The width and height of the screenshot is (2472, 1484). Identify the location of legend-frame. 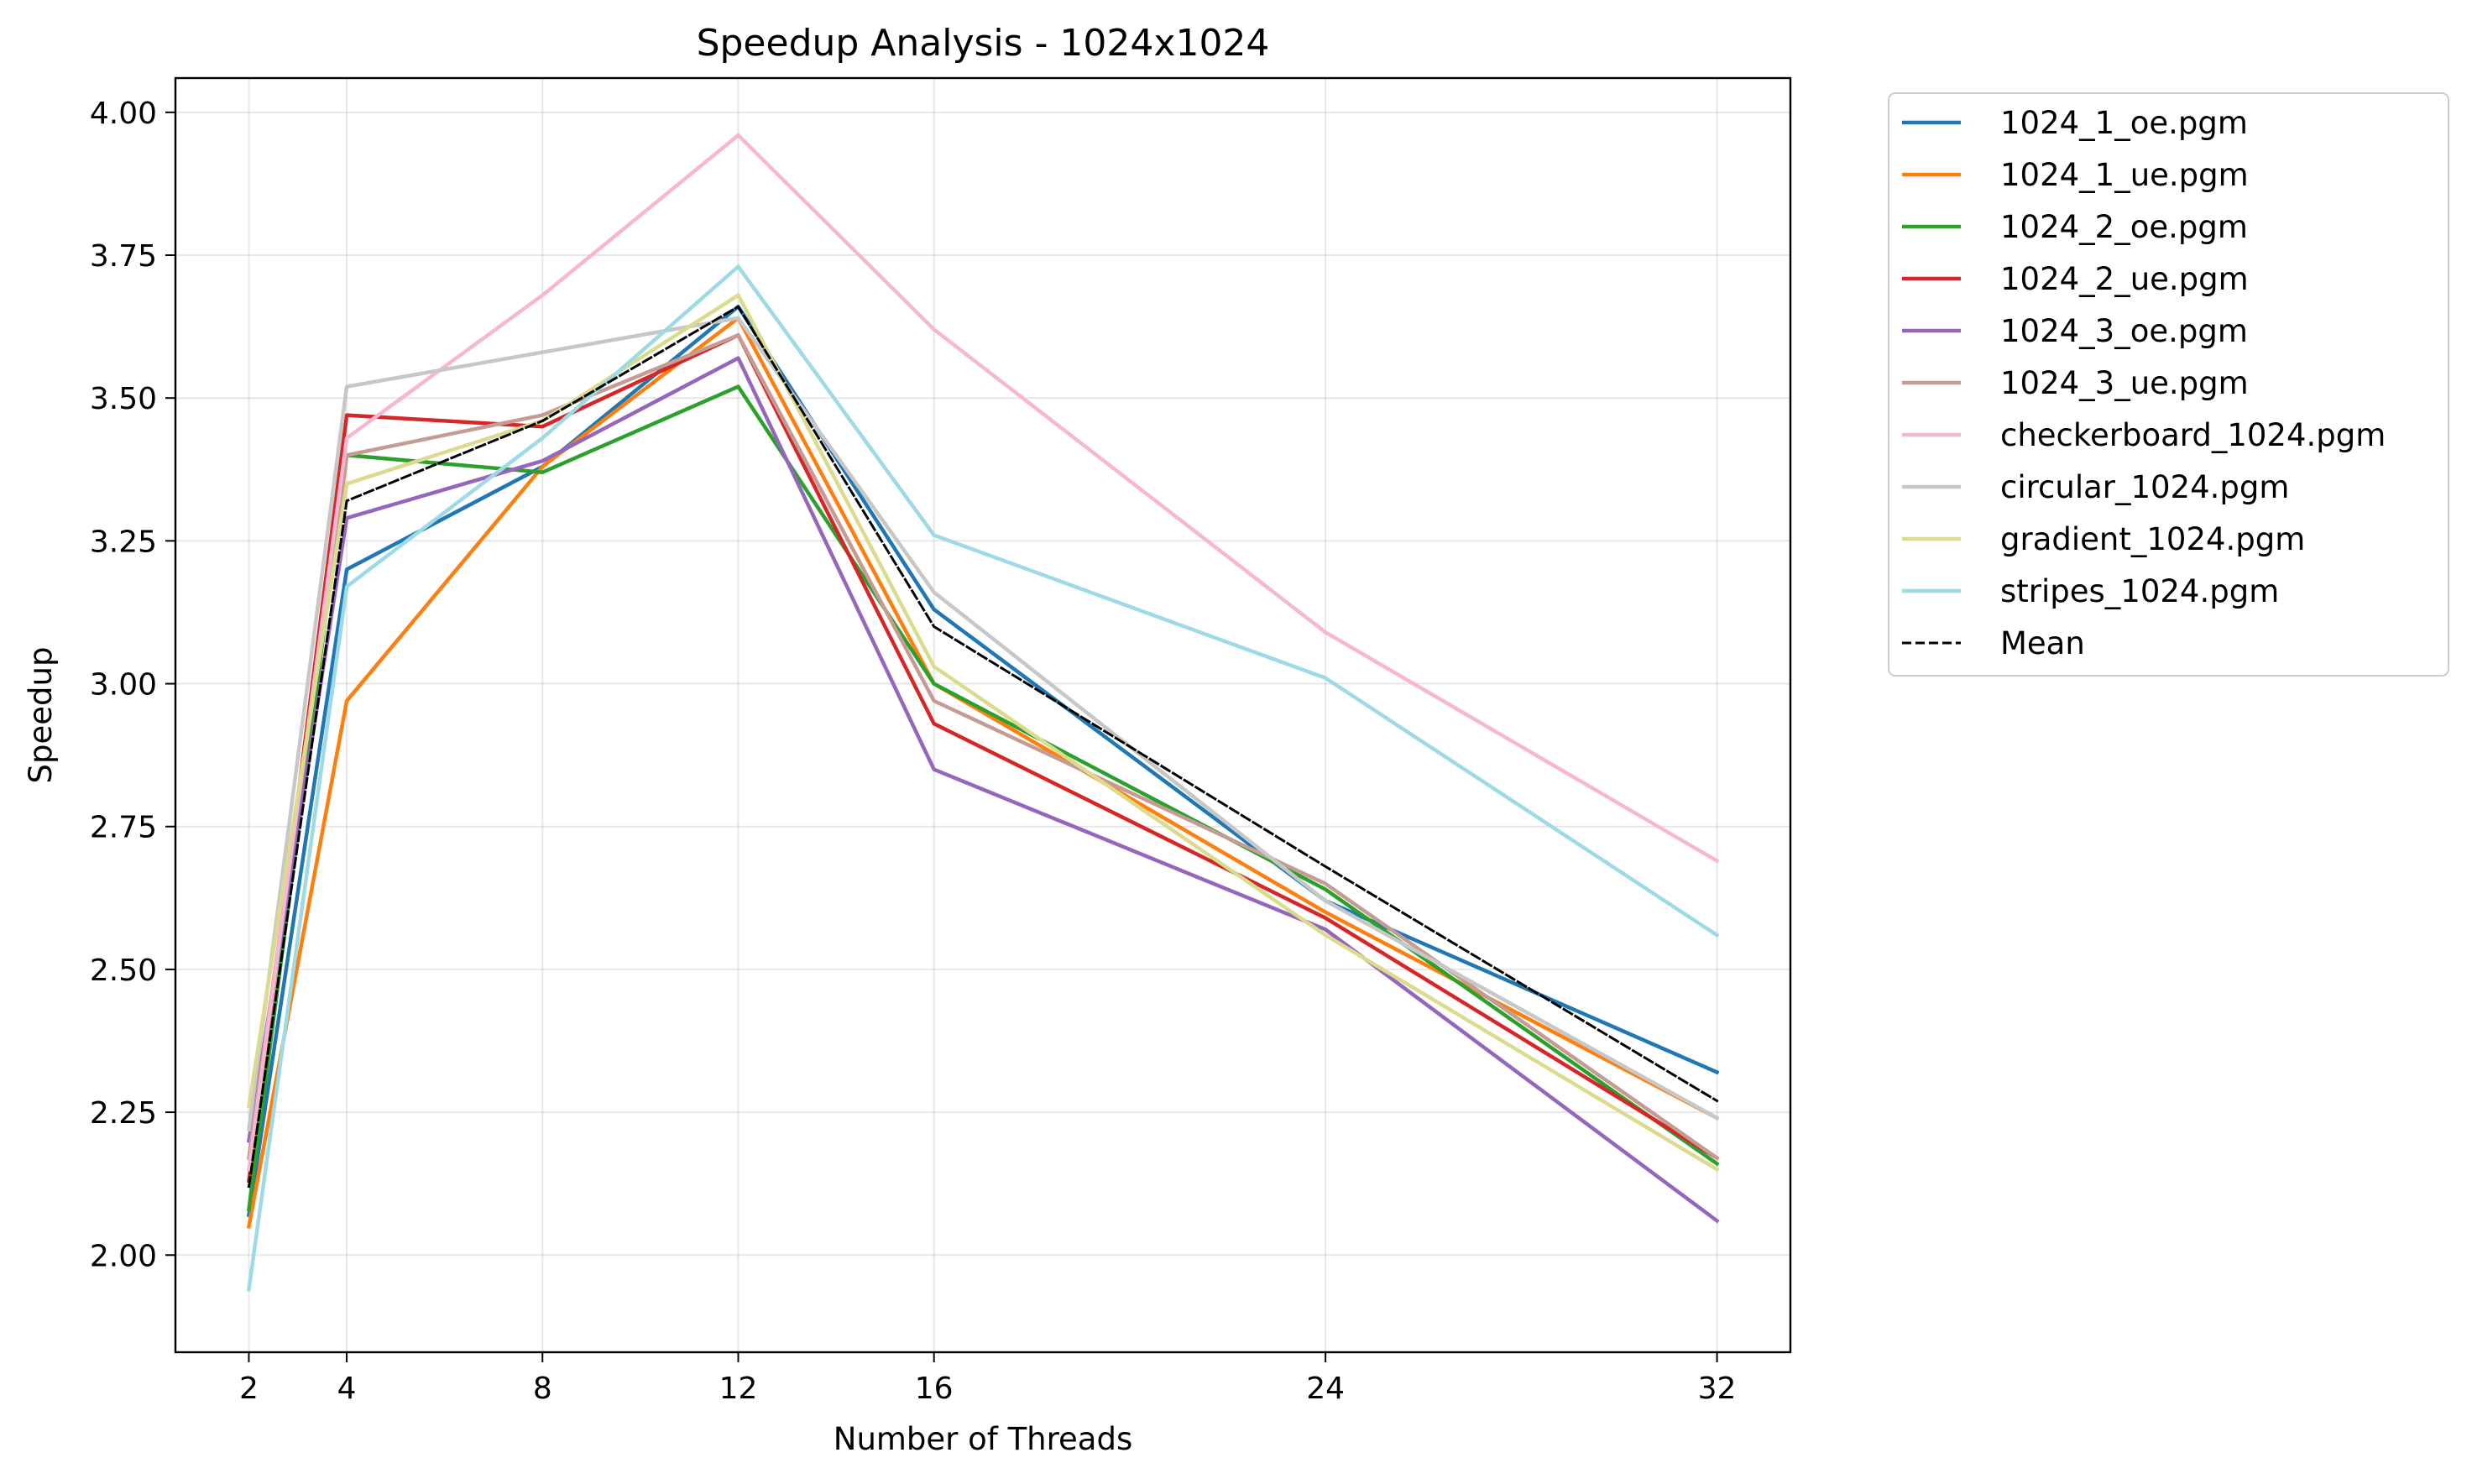
(2169, 384).